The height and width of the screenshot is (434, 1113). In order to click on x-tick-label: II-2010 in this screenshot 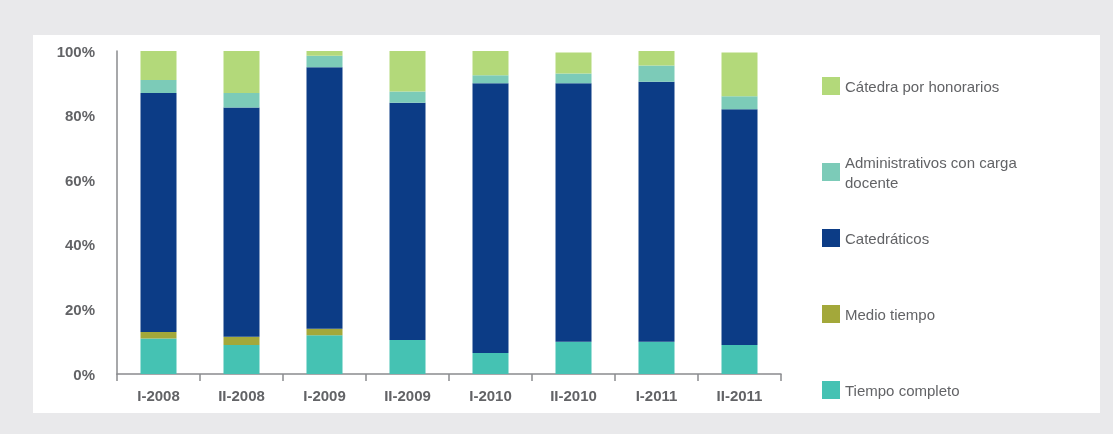, I will do `click(573, 395)`.